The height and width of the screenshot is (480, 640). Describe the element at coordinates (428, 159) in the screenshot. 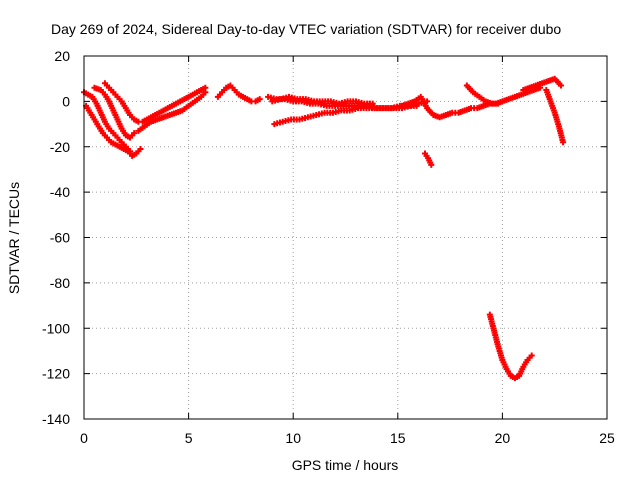

I see `series-arc14` at that location.